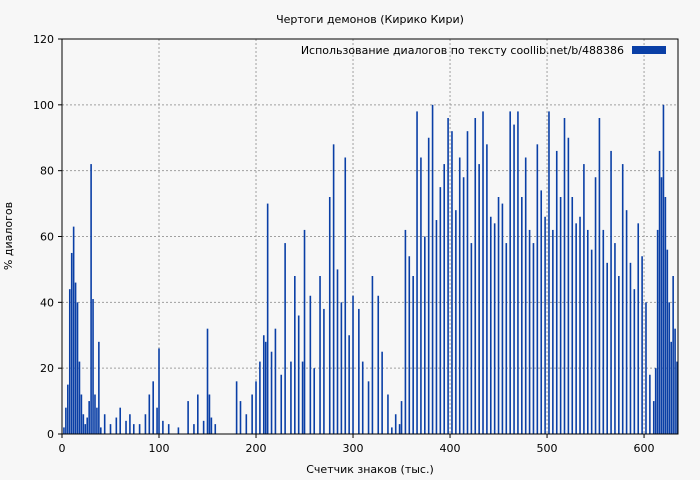 Image resolution: width=700 pixels, height=480 pixels. What do you see at coordinates (47, 368) in the screenshot?
I see `y-tick-label: 20` at bounding box center [47, 368].